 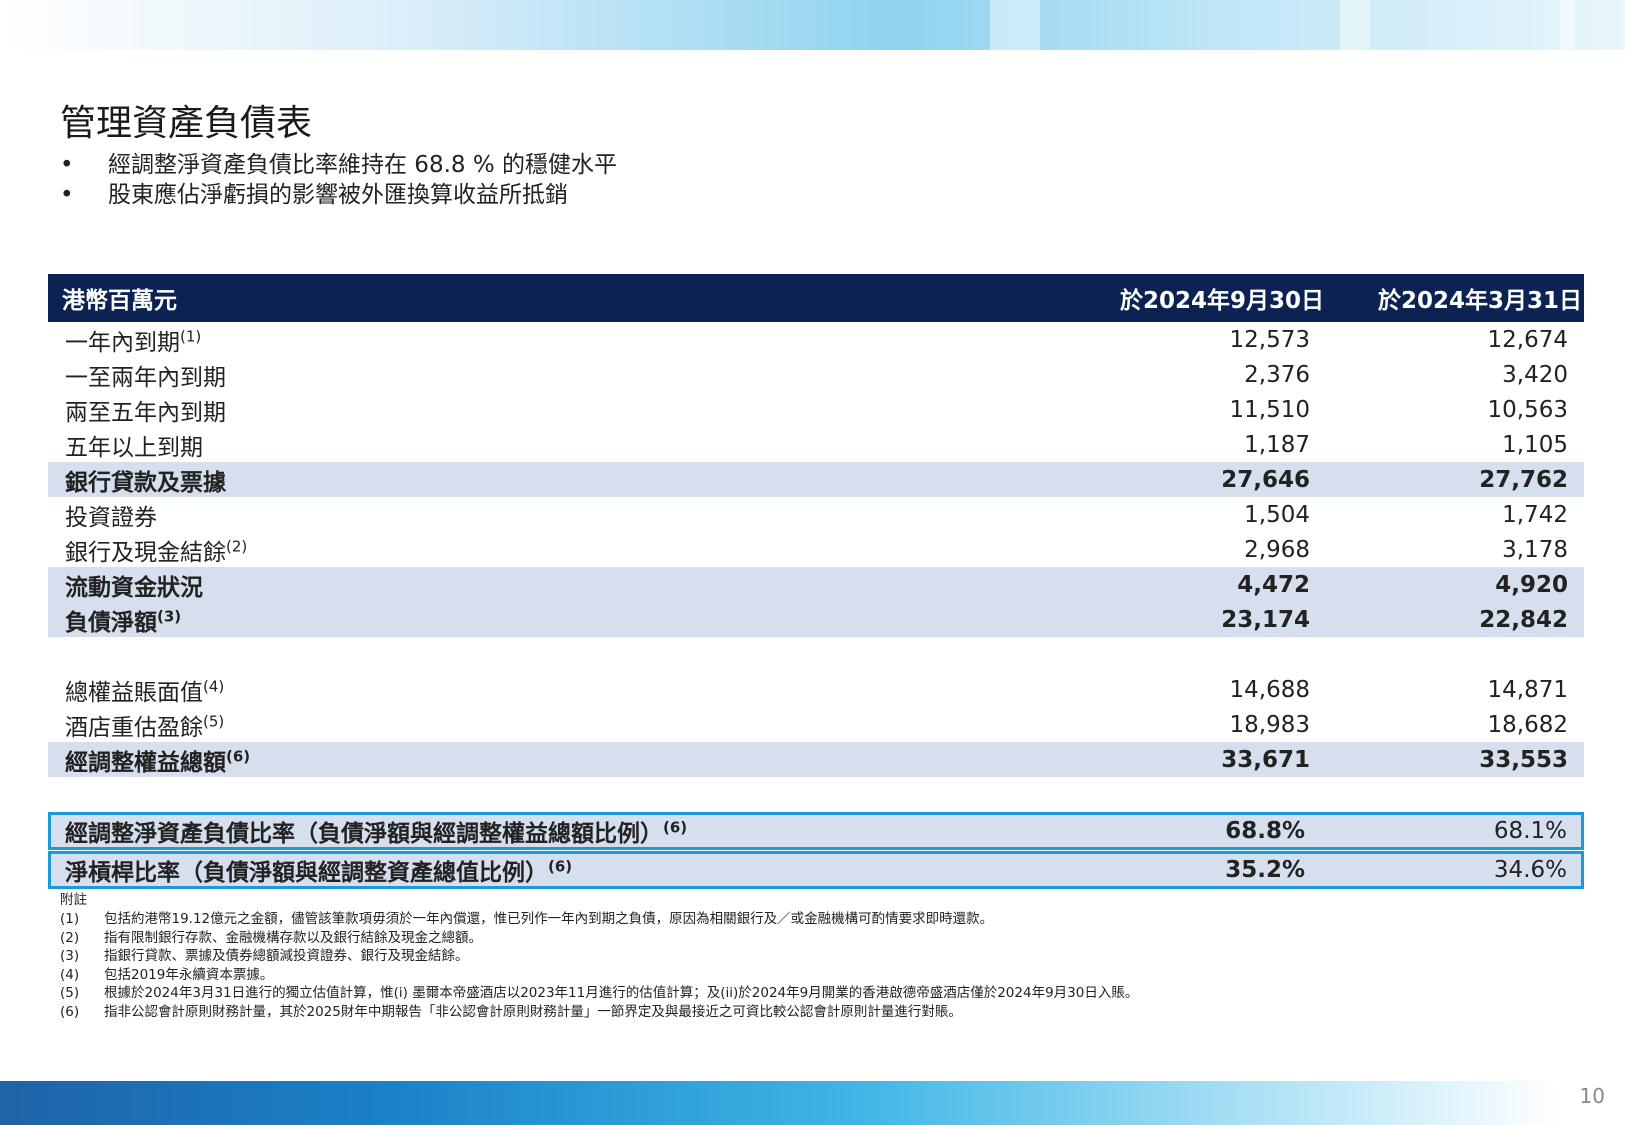 What do you see at coordinates (362, 165) in the screenshot?
I see `bullet-text: 經調整淨資產負債比率維持在 68.8 % 的穩健水平` at bounding box center [362, 165].